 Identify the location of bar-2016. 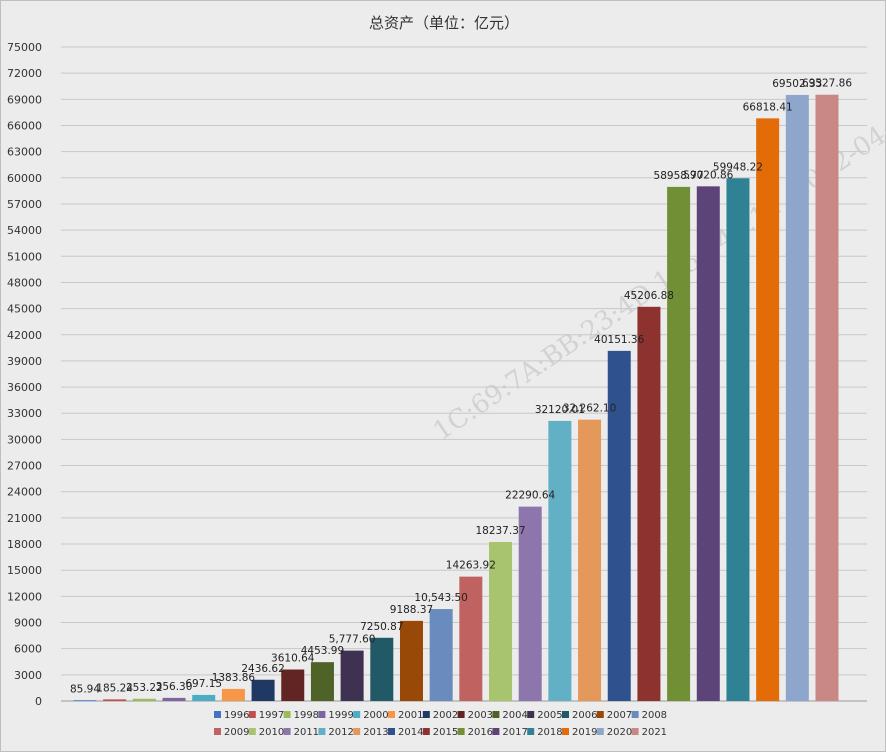
(679, 444).